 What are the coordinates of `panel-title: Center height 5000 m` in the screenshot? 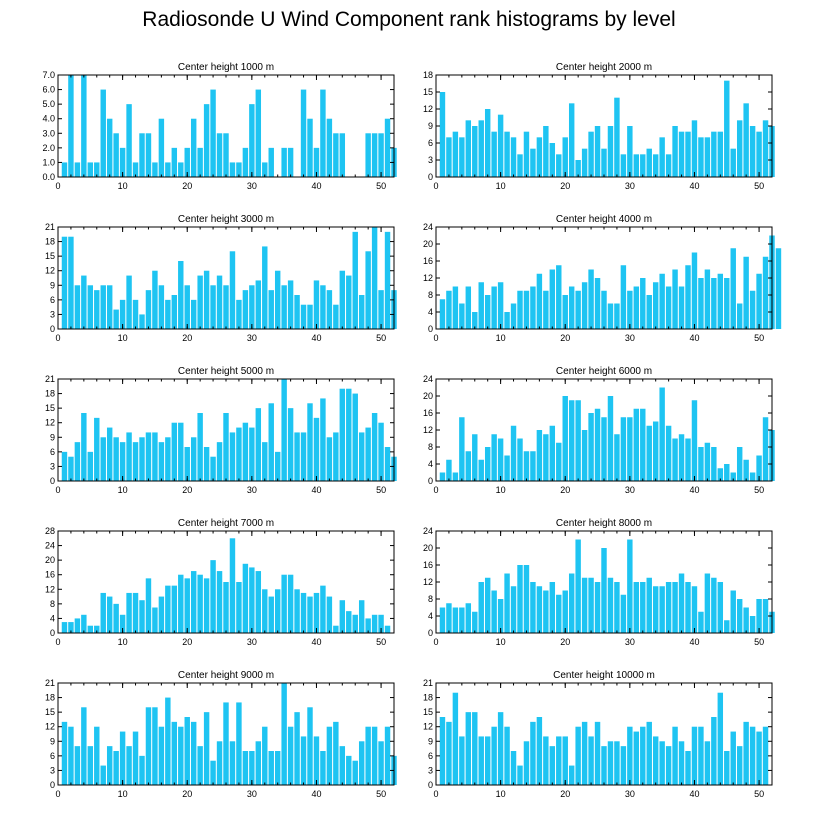 It's located at (226, 371).